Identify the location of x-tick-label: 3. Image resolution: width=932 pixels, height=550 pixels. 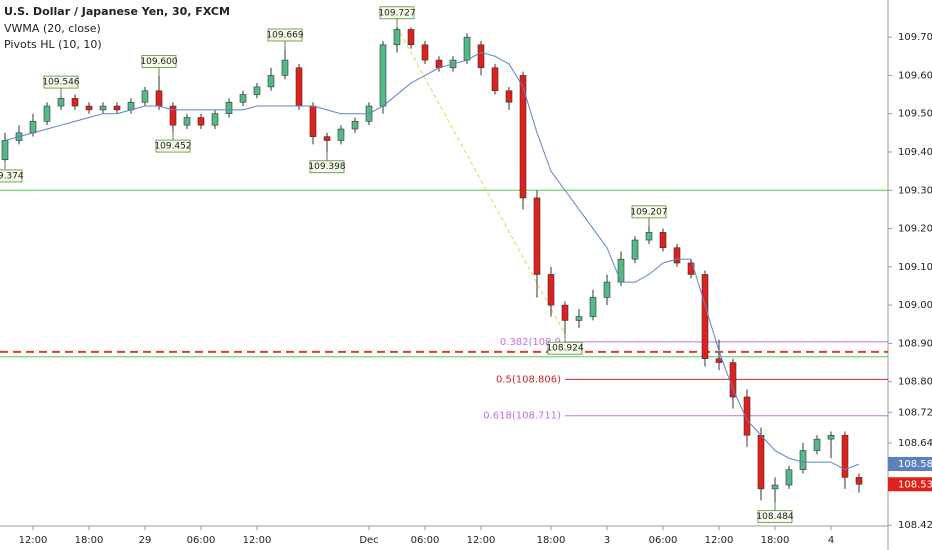
(607, 540).